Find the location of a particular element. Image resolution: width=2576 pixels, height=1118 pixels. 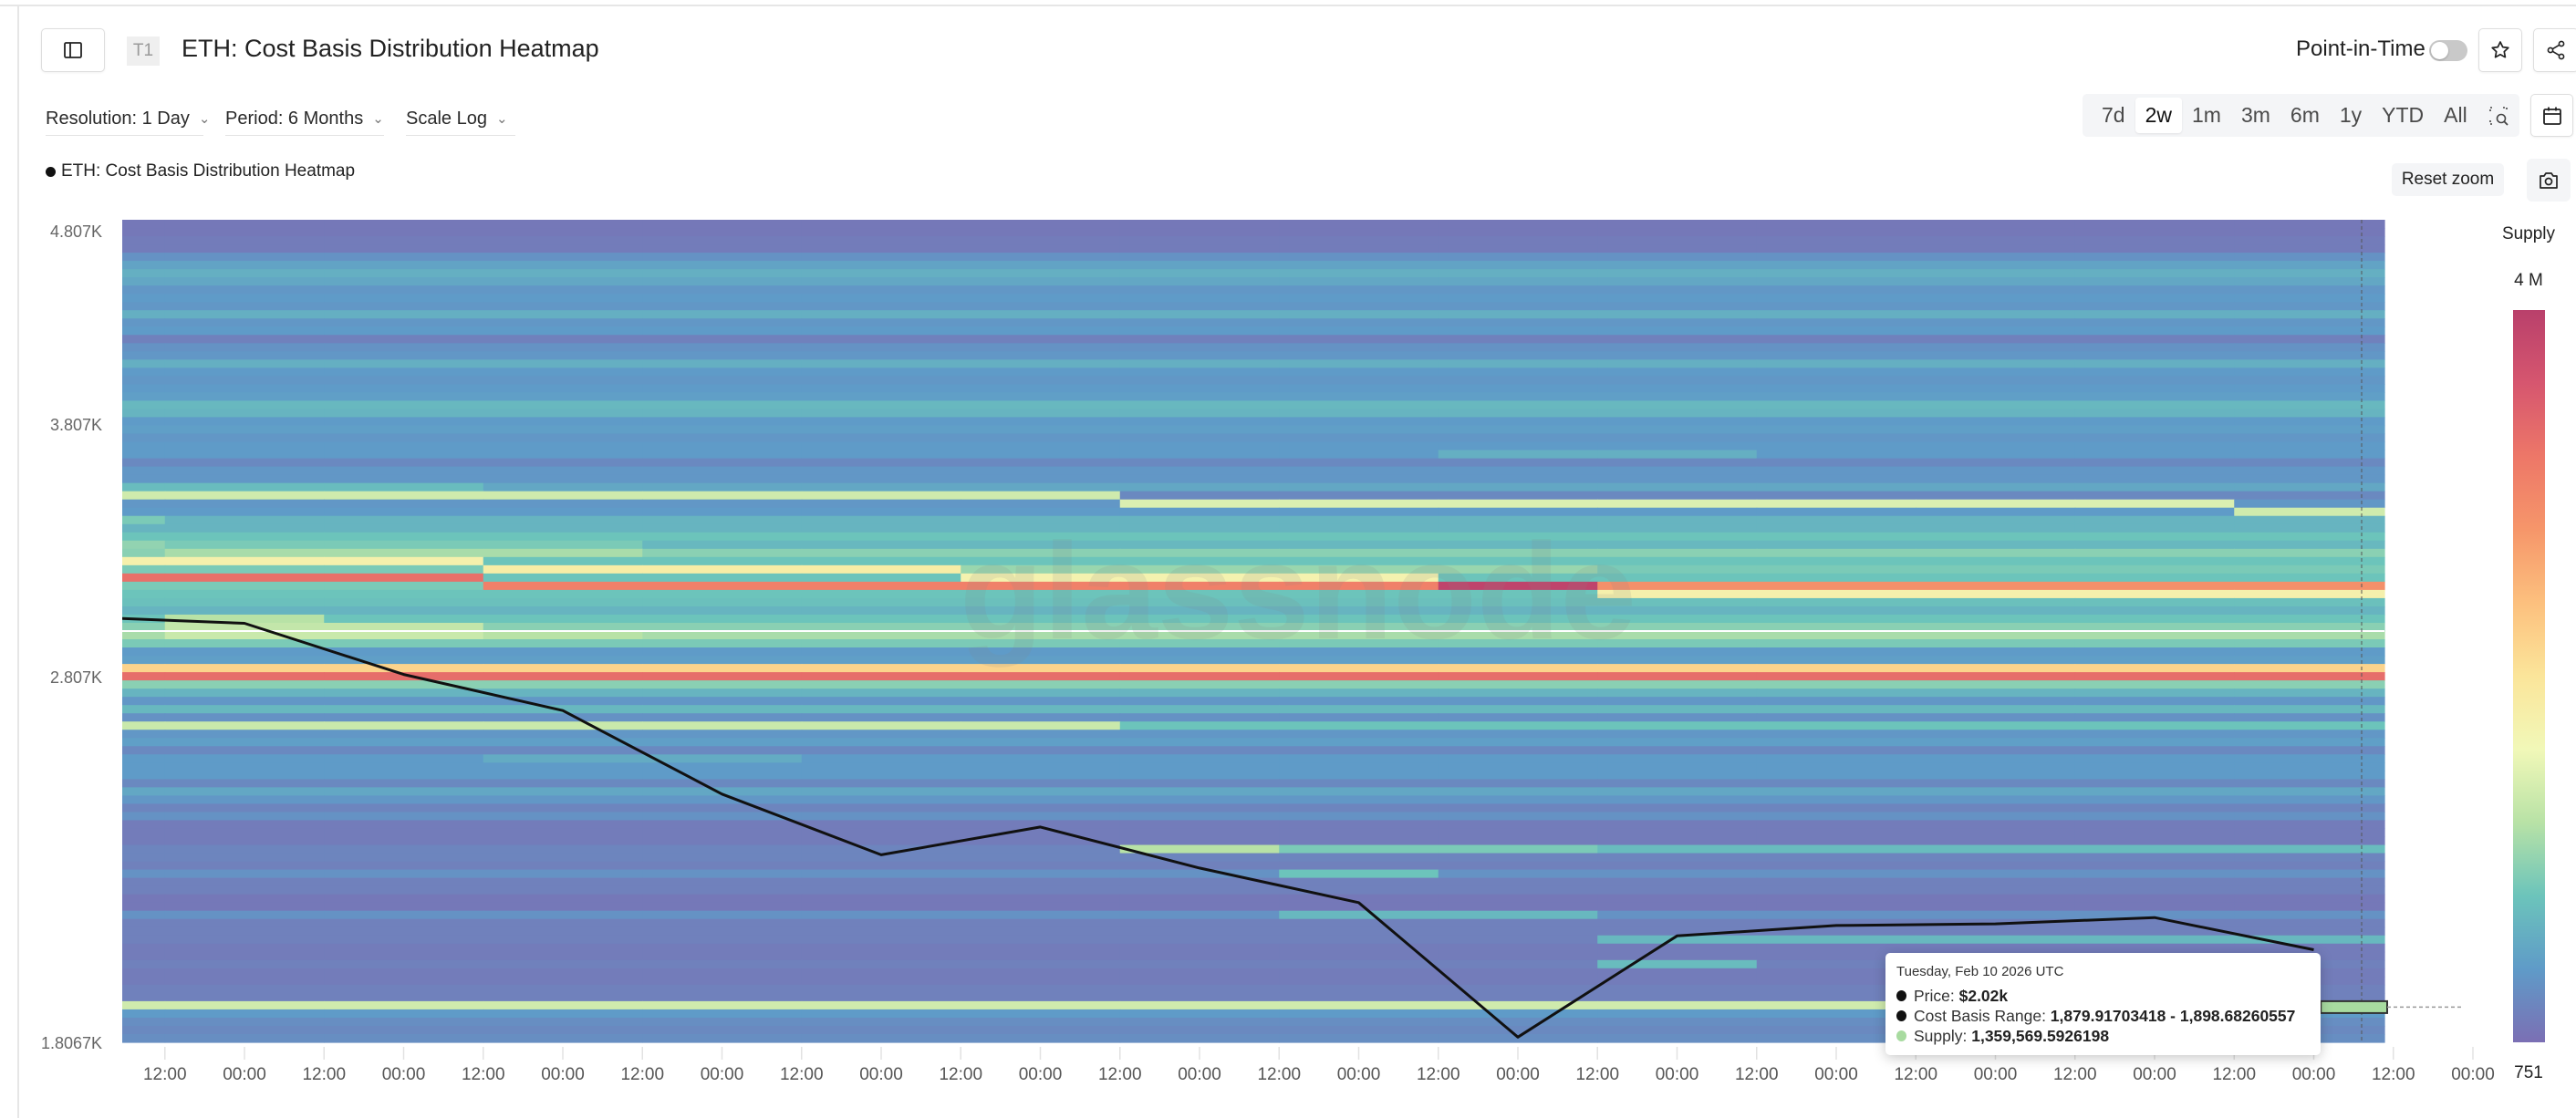

range-ytd: YTD is located at coordinates (2403, 115).